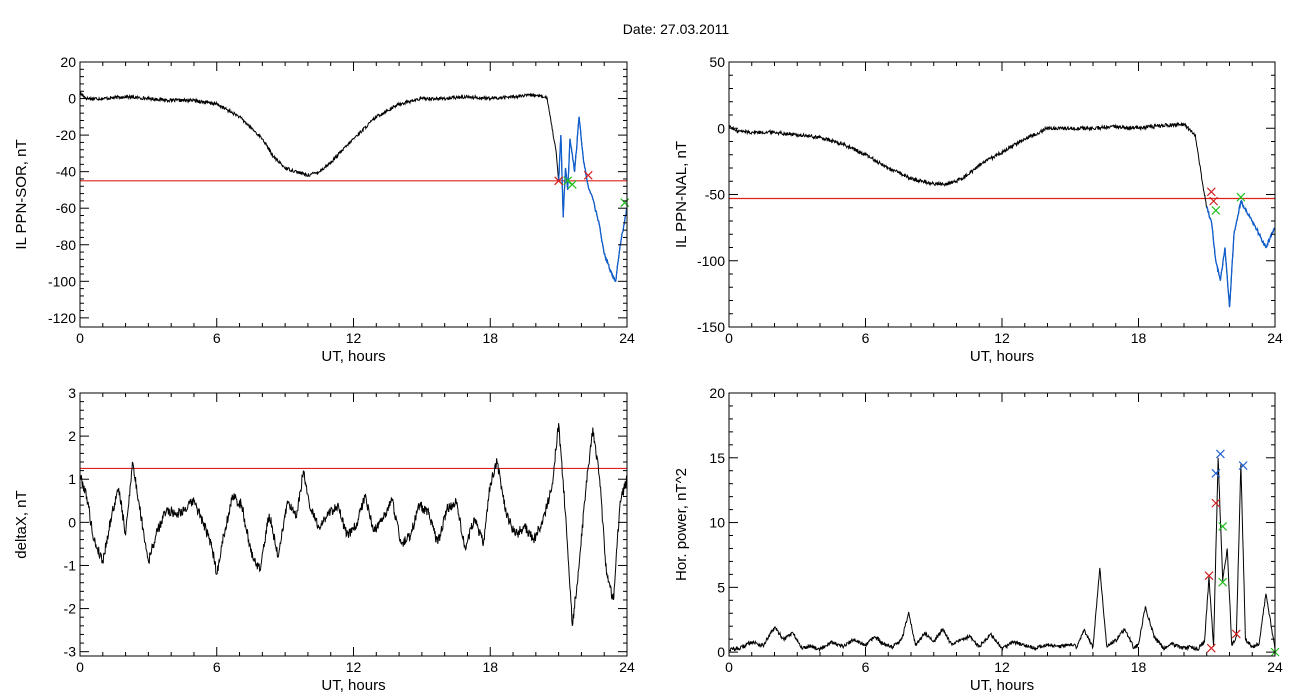 Image resolution: width=1300 pixels, height=700 pixels. Describe the element at coordinates (66, 245) in the screenshot. I see `y-tick-label: -80` at that location.